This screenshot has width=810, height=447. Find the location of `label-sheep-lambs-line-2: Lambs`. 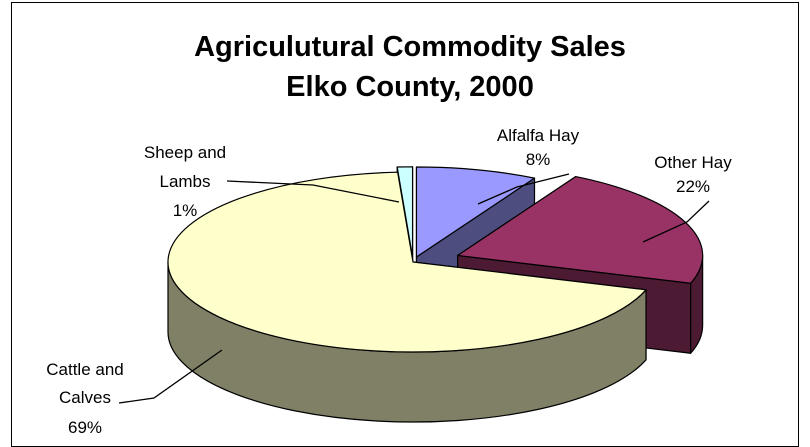

label-sheep-lambs-line-2: Lambs is located at coordinates (184, 181).